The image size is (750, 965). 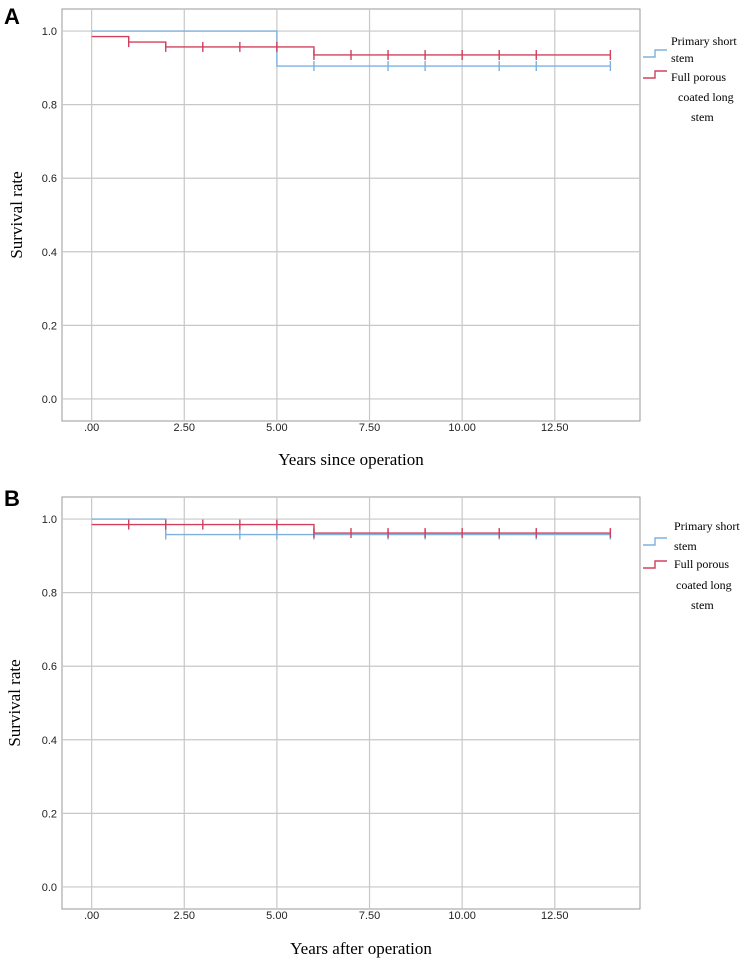 What do you see at coordinates (14, 702) in the screenshot?
I see `y-axis-title-b: Survival rate` at bounding box center [14, 702].